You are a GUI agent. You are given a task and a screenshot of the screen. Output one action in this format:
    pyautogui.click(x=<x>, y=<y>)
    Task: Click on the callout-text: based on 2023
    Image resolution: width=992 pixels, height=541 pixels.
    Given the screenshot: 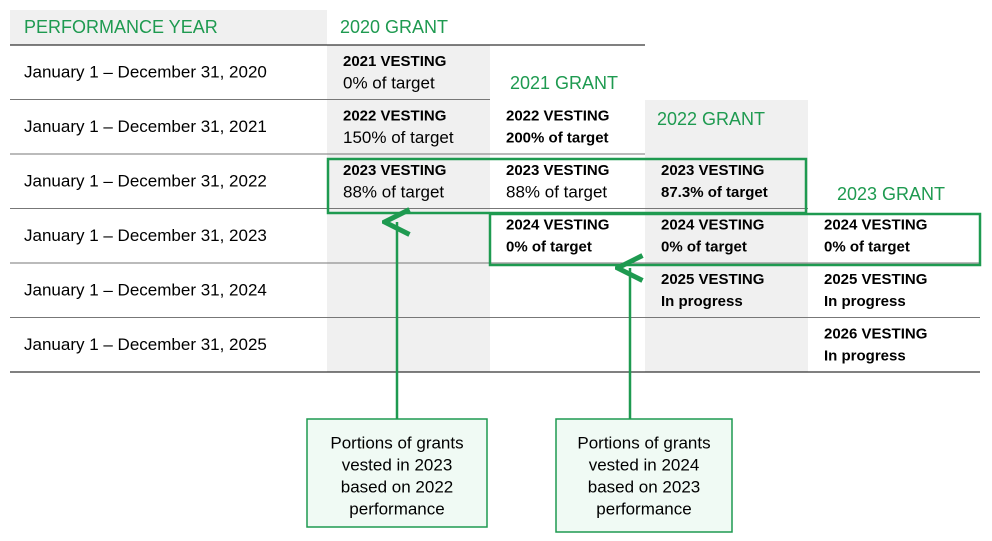 What is the action you would take?
    pyautogui.click(x=644, y=486)
    